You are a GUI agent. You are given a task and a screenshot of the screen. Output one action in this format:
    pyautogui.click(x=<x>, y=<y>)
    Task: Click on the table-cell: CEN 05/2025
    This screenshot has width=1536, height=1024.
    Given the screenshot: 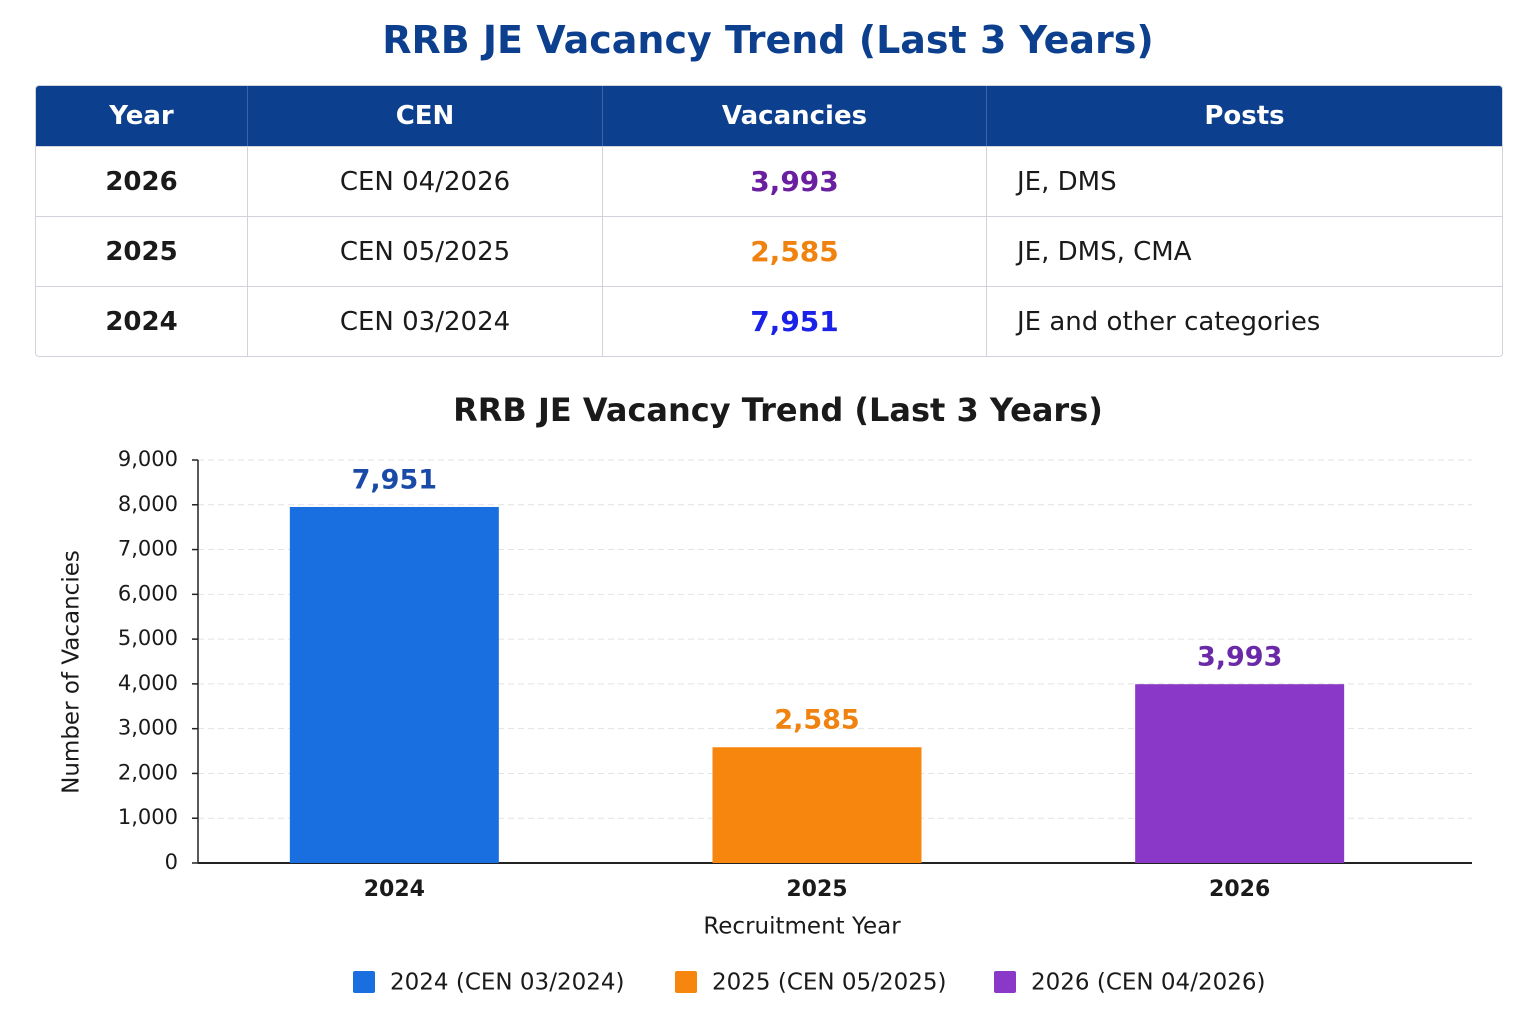 What is the action you would take?
    pyautogui.click(x=424, y=251)
    